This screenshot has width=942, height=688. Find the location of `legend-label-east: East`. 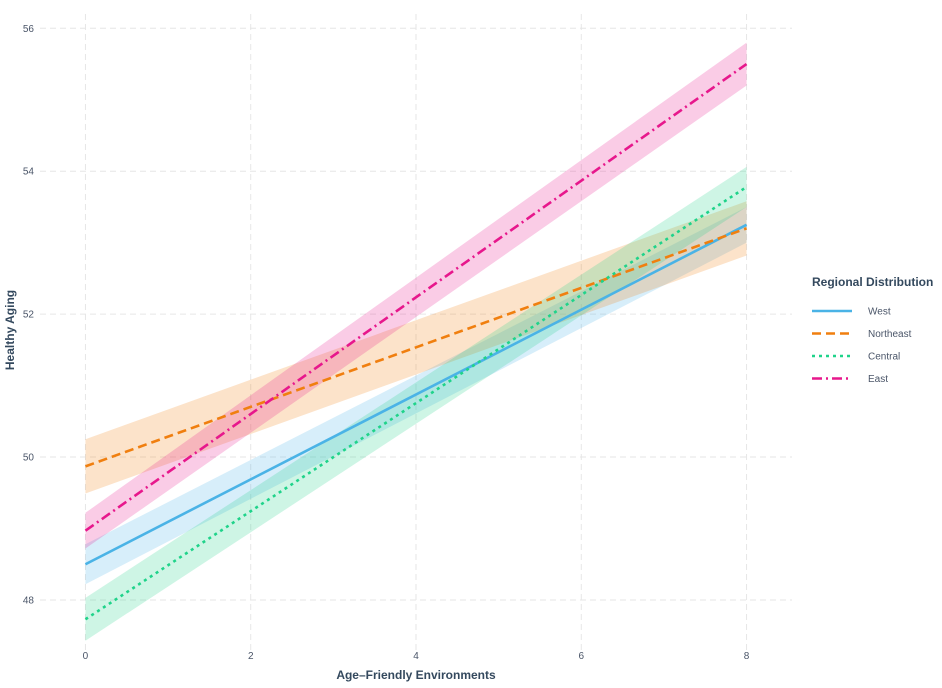

legend-label-east: East is located at coordinates (878, 379).